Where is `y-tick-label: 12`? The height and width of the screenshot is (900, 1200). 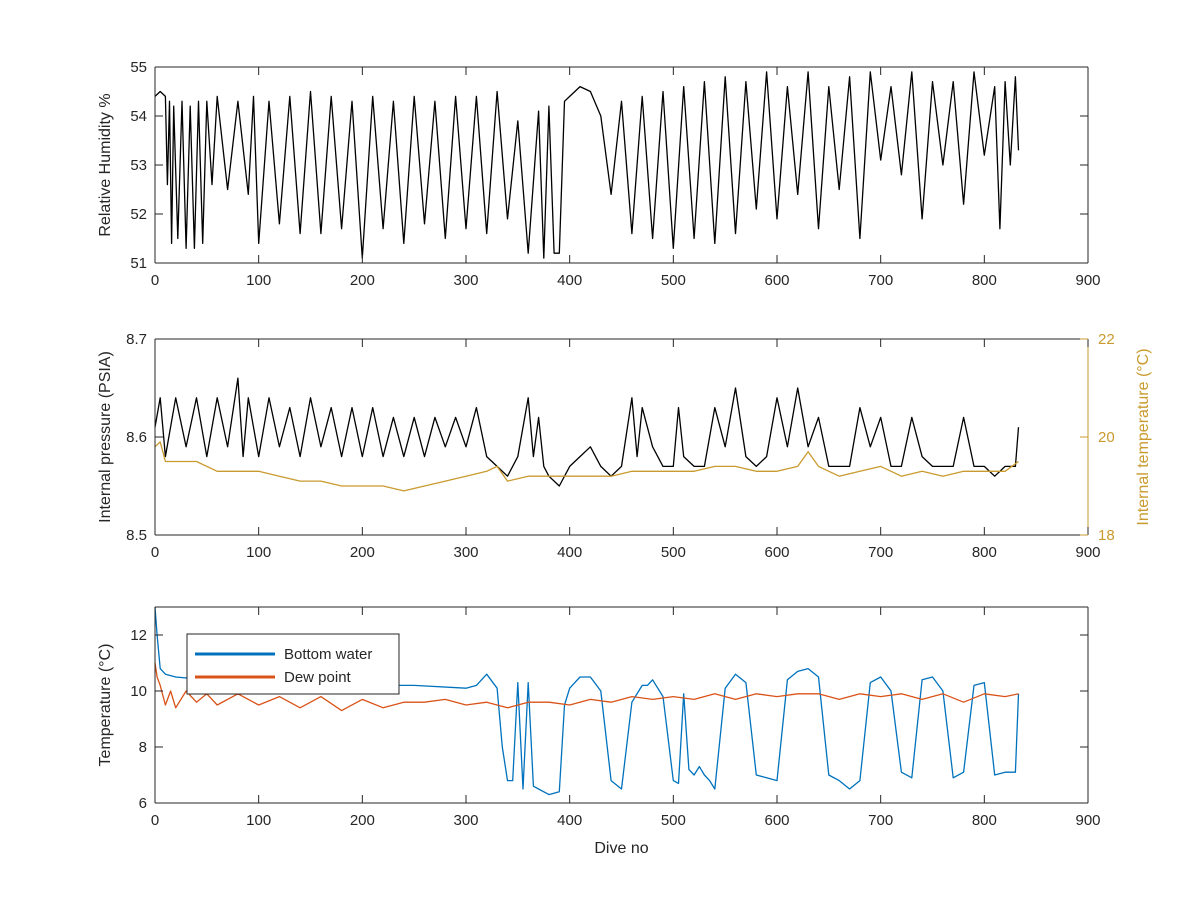
y-tick-label: 12 is located at coordinates (138, 635).